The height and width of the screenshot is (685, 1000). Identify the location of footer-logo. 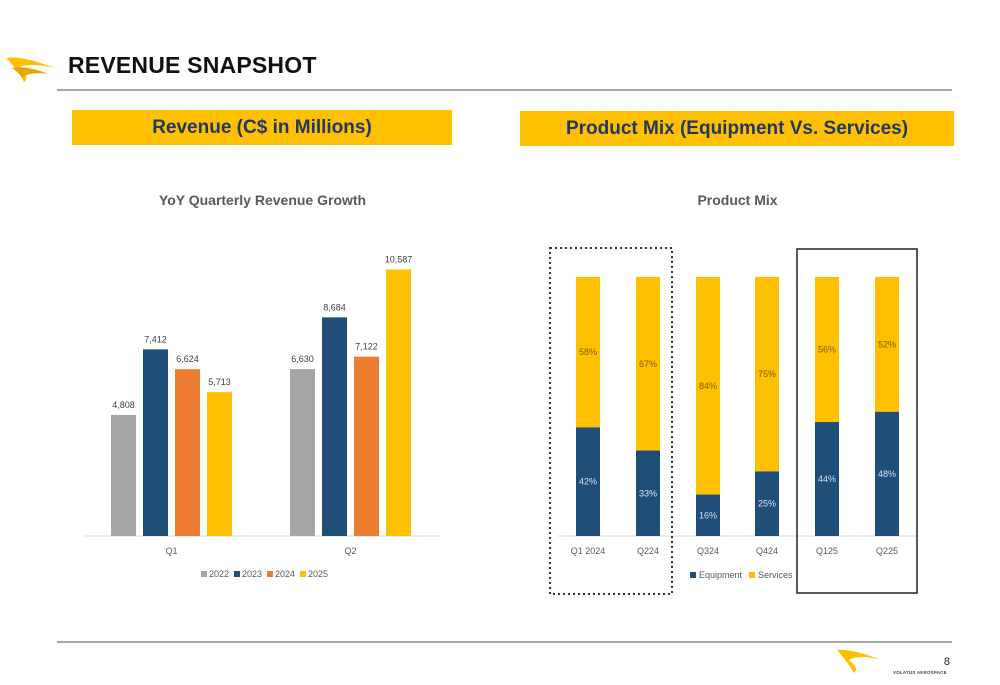
(859, 661).